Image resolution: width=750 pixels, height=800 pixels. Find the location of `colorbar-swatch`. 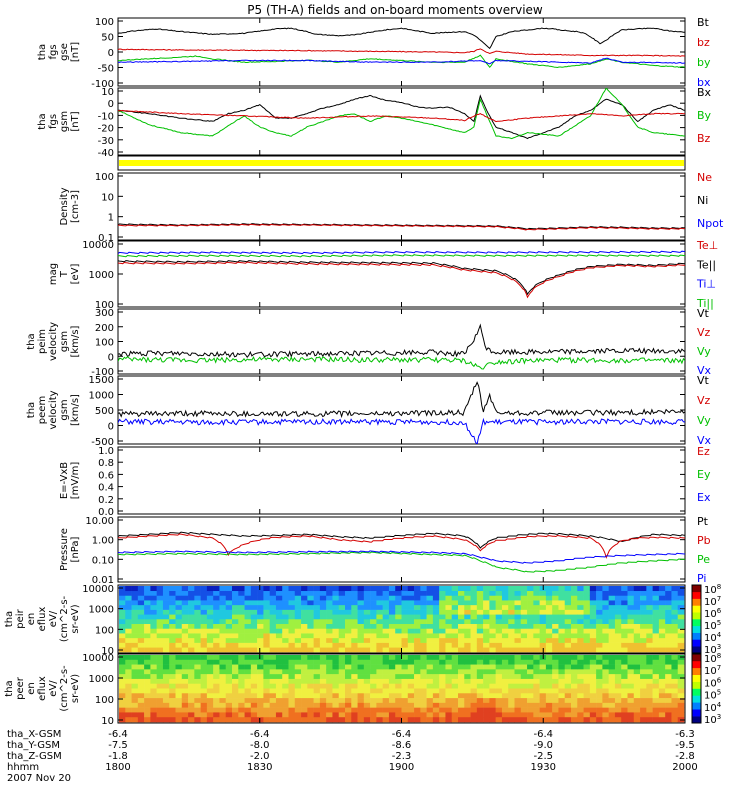

colorbar-swatch is located at coordinates (696, 692).